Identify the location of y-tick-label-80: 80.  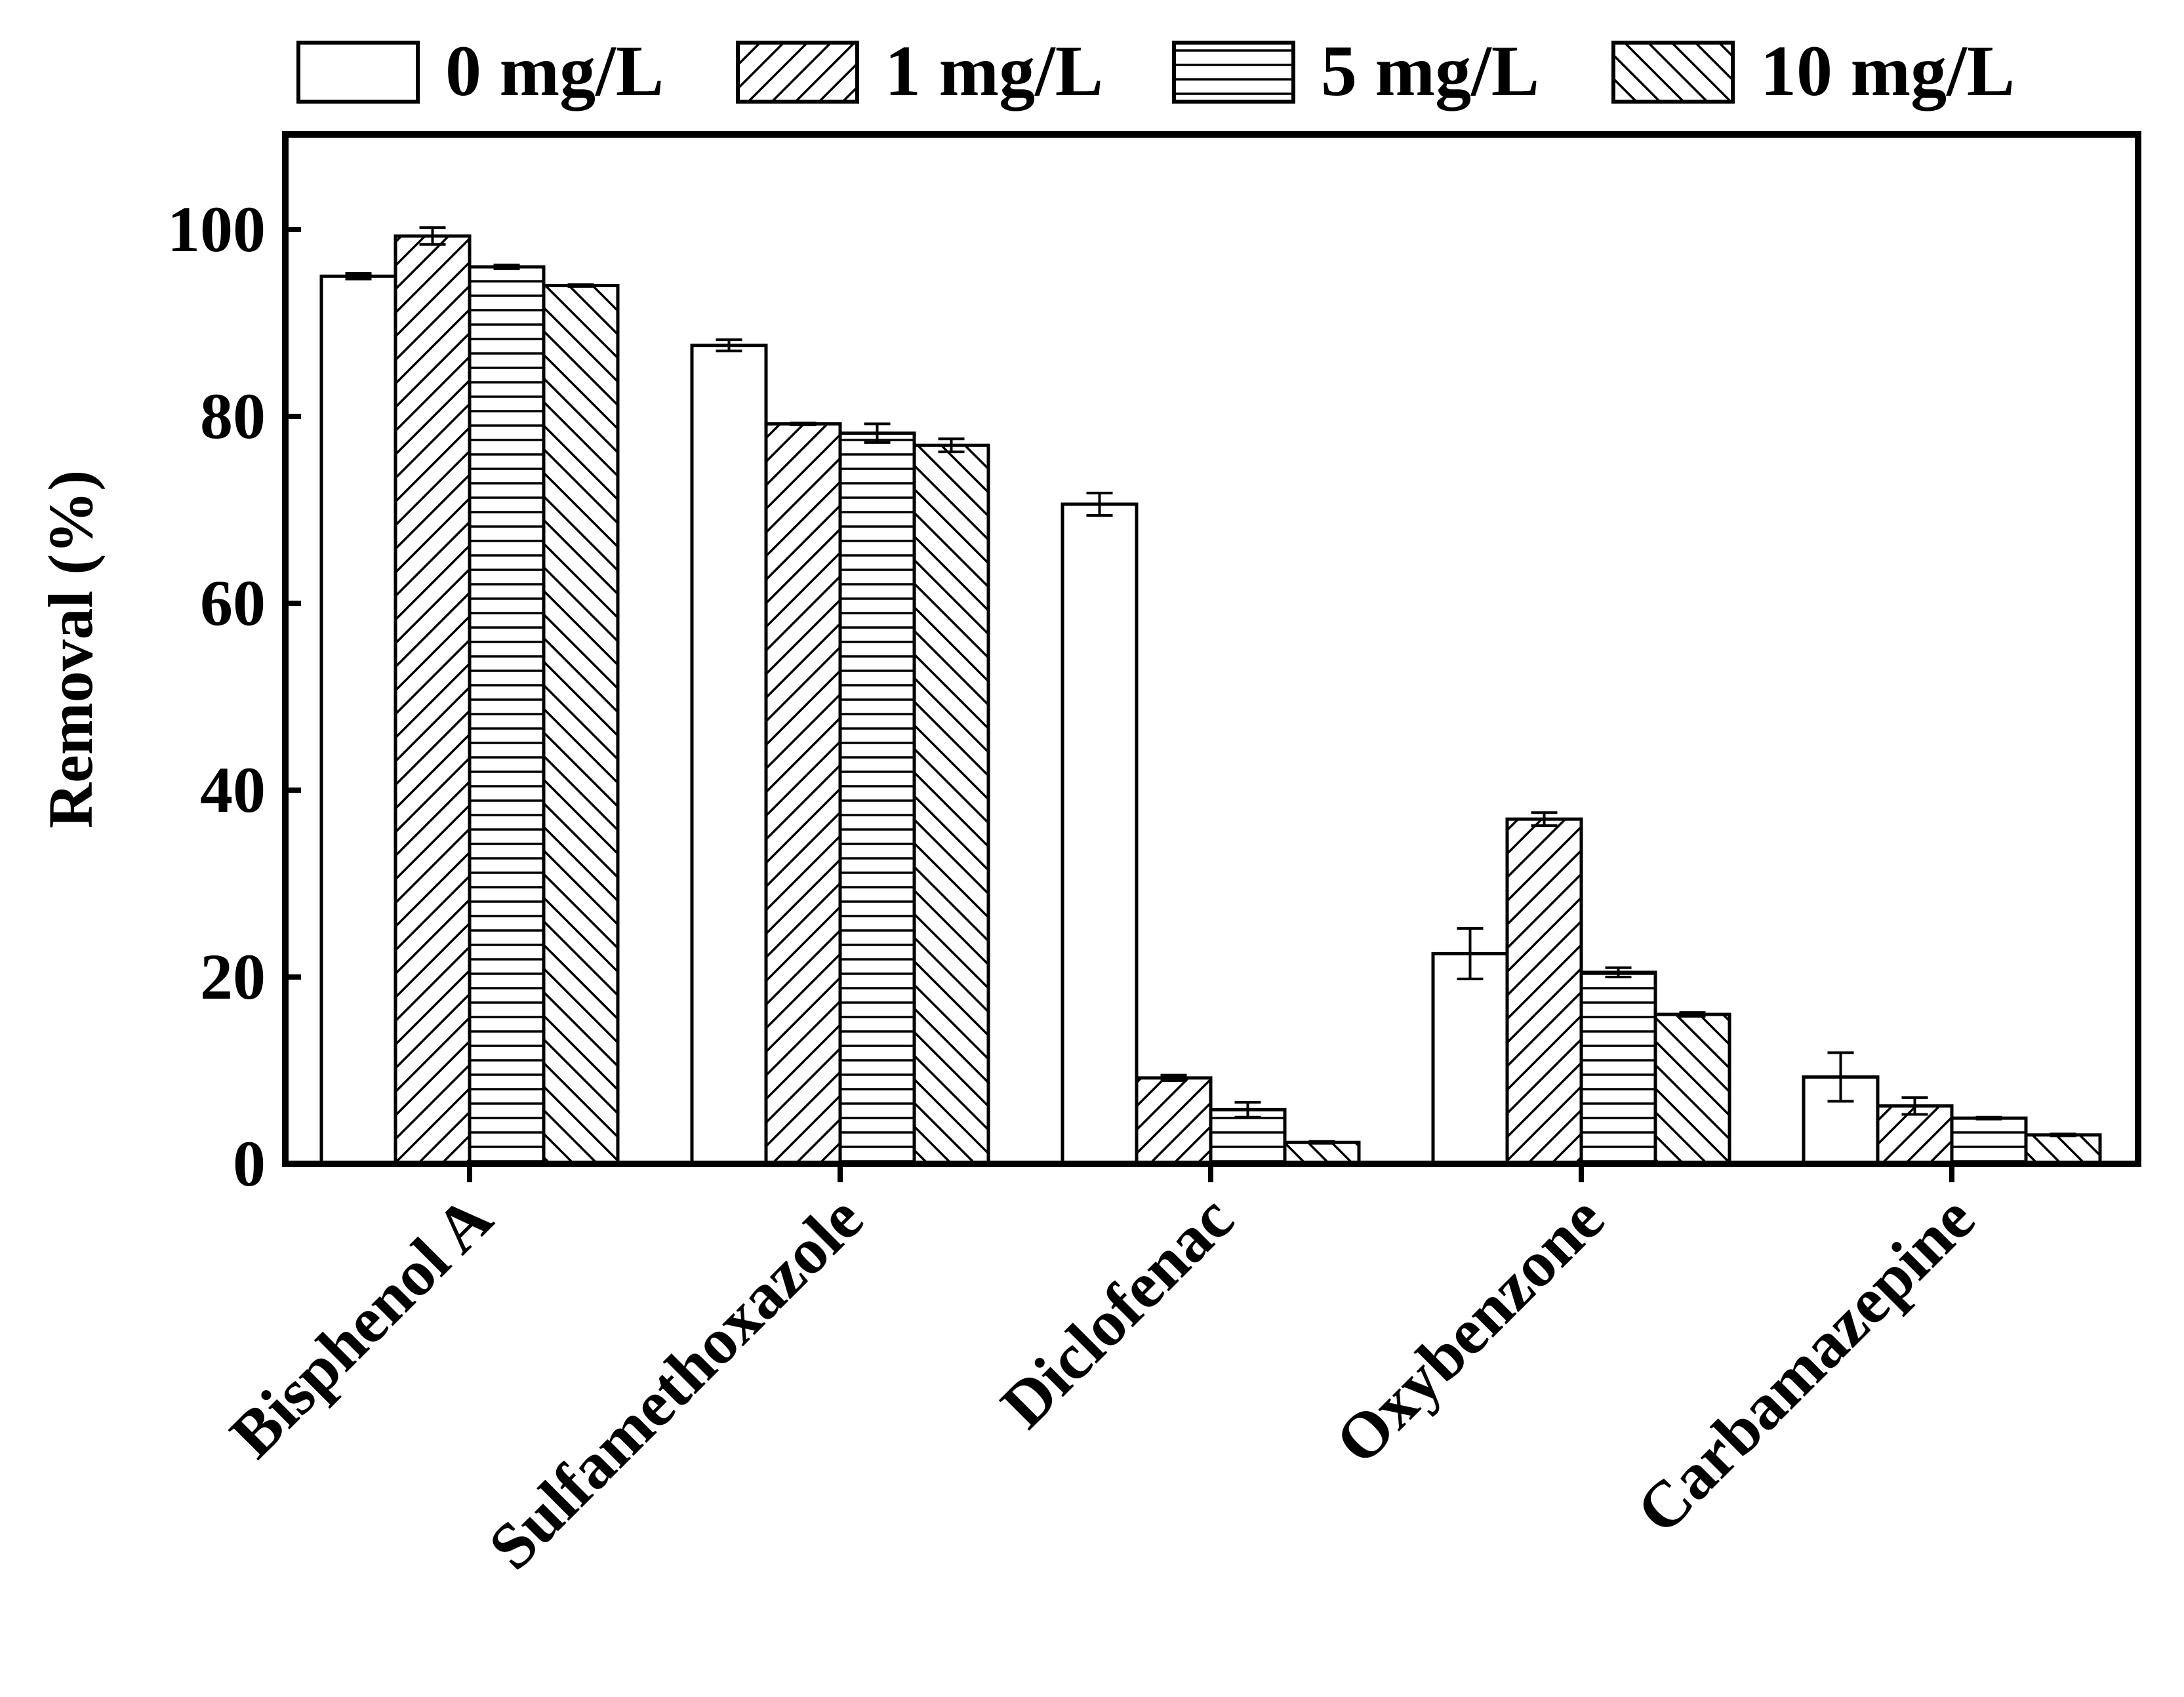
(233, 416).